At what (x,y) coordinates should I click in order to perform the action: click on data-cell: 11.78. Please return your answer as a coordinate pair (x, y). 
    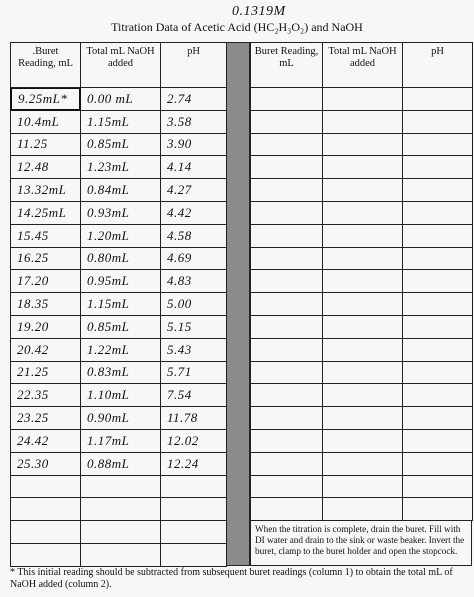
    Looking at the image, I should click on (193, 418).